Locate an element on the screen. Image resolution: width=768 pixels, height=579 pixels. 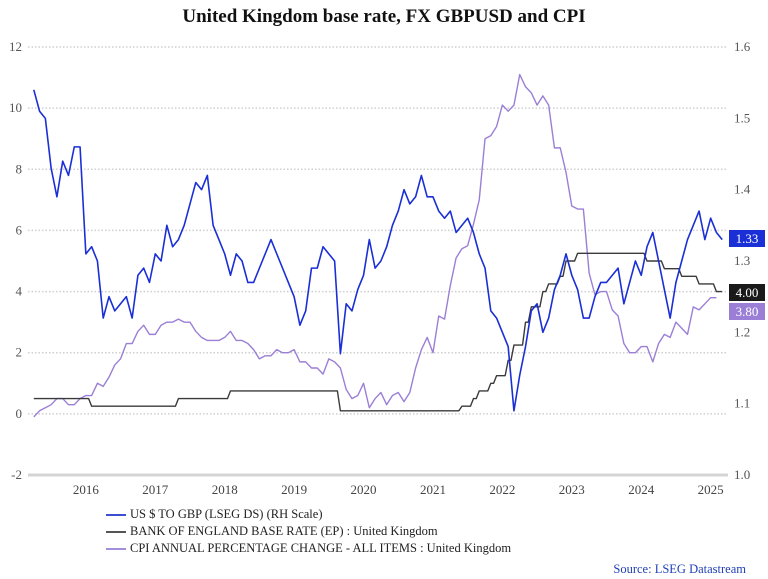
x-tick-label: 2023 is located at coordinates (572, 489).